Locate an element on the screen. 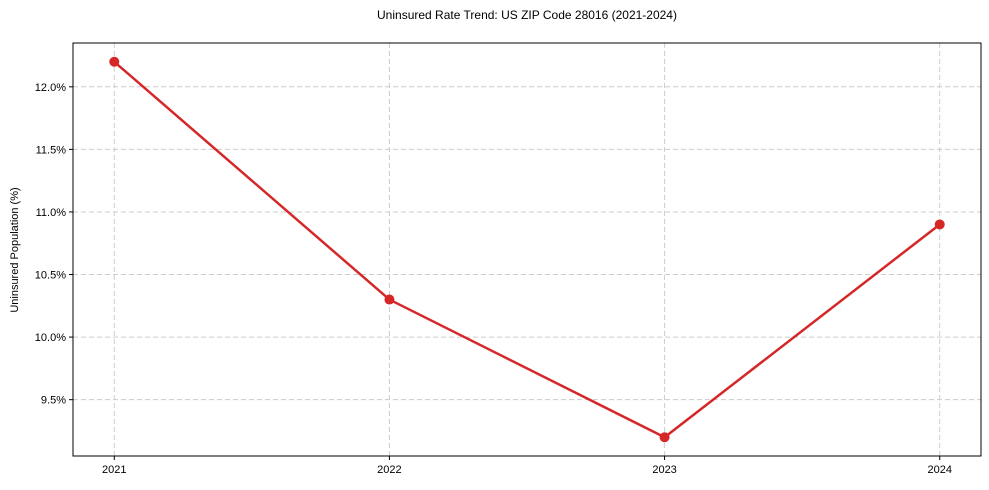 This screenshot has height=490, width=989. y-tick-label: 11.0% is located at coordinates (51, 213).